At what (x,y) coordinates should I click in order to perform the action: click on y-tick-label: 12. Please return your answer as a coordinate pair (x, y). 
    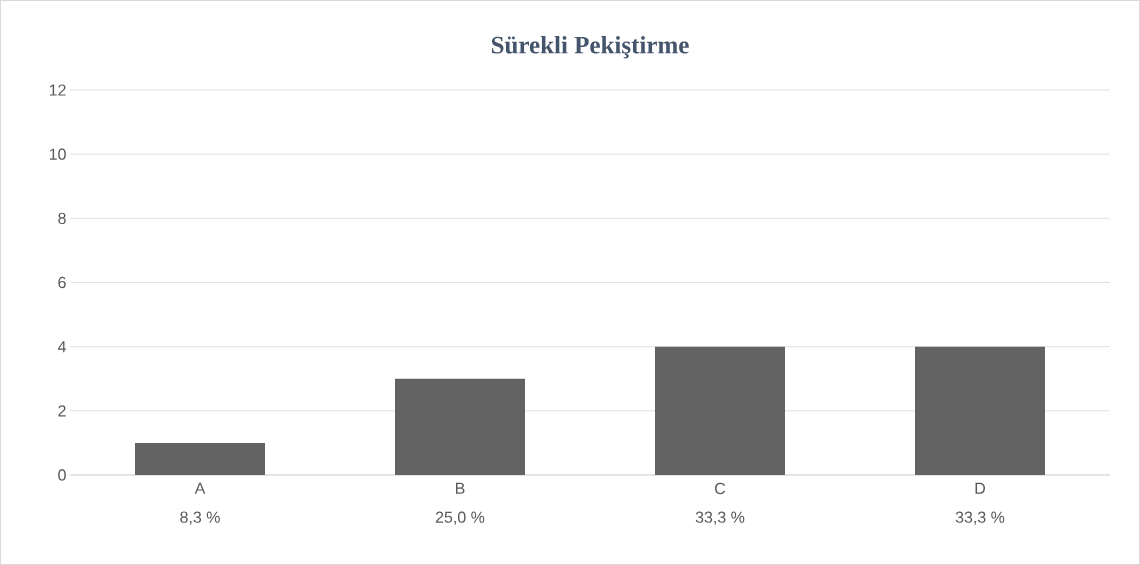
    Looking at the image, I should click on (57, 90).